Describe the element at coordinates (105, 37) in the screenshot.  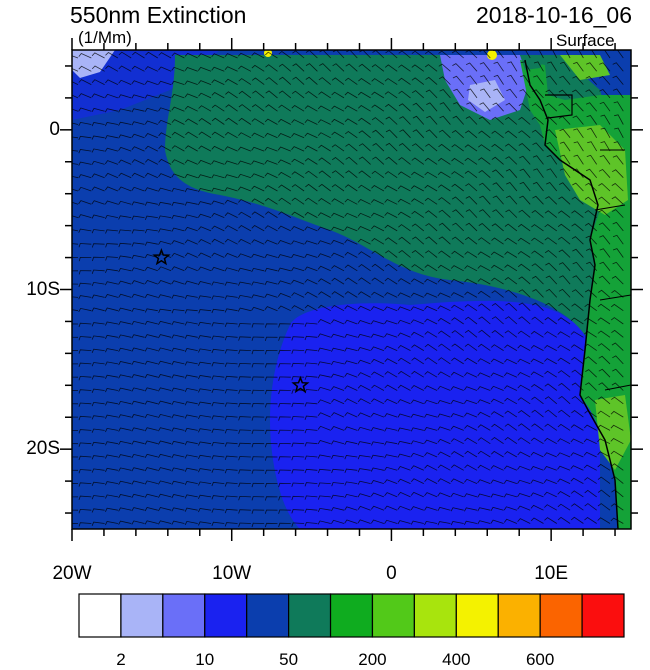
I see `units-label: (1/Mm)` at that location.